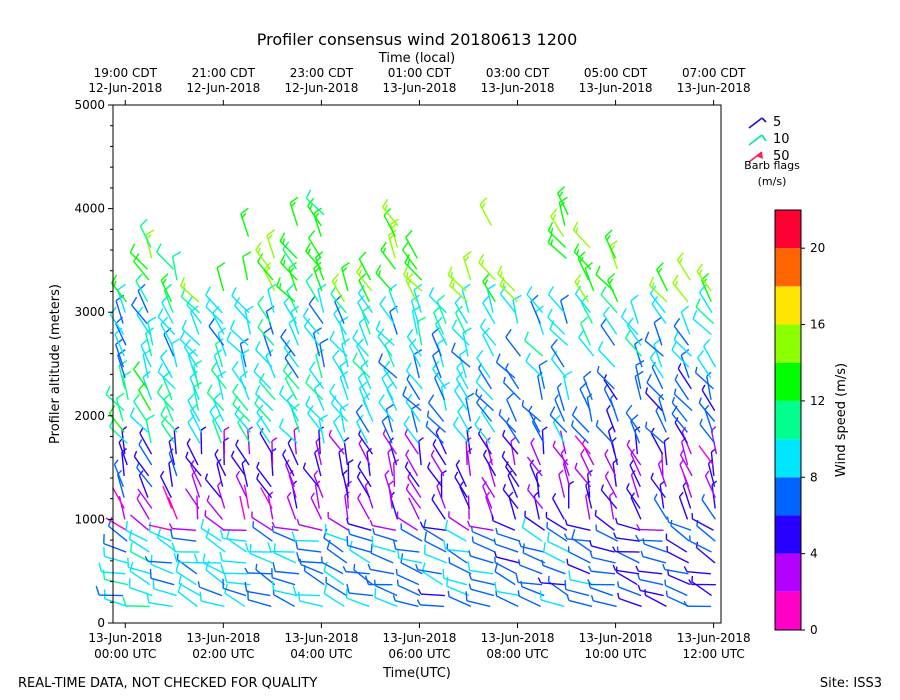 This screenshot has width=900, height=700. What do you see at coordinates (788, 572) in the screenshot?
I see `colorbar-bin` at bounding box center [788, 572].